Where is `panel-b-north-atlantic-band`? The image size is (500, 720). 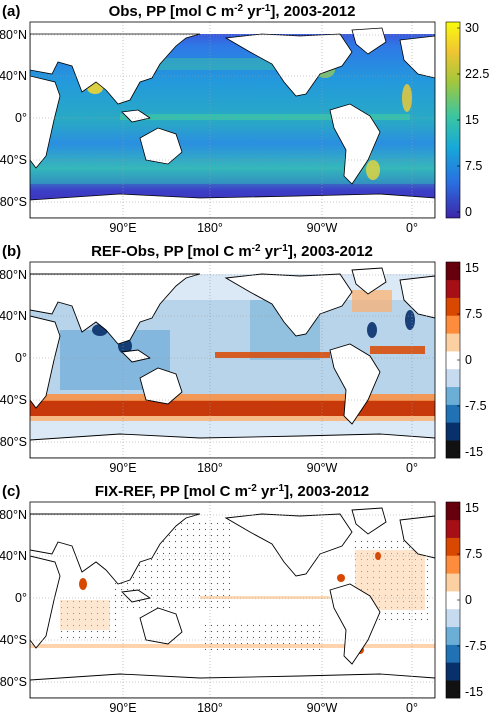
panel-b-north-atlantic-band is located at coordinates (372, 301).